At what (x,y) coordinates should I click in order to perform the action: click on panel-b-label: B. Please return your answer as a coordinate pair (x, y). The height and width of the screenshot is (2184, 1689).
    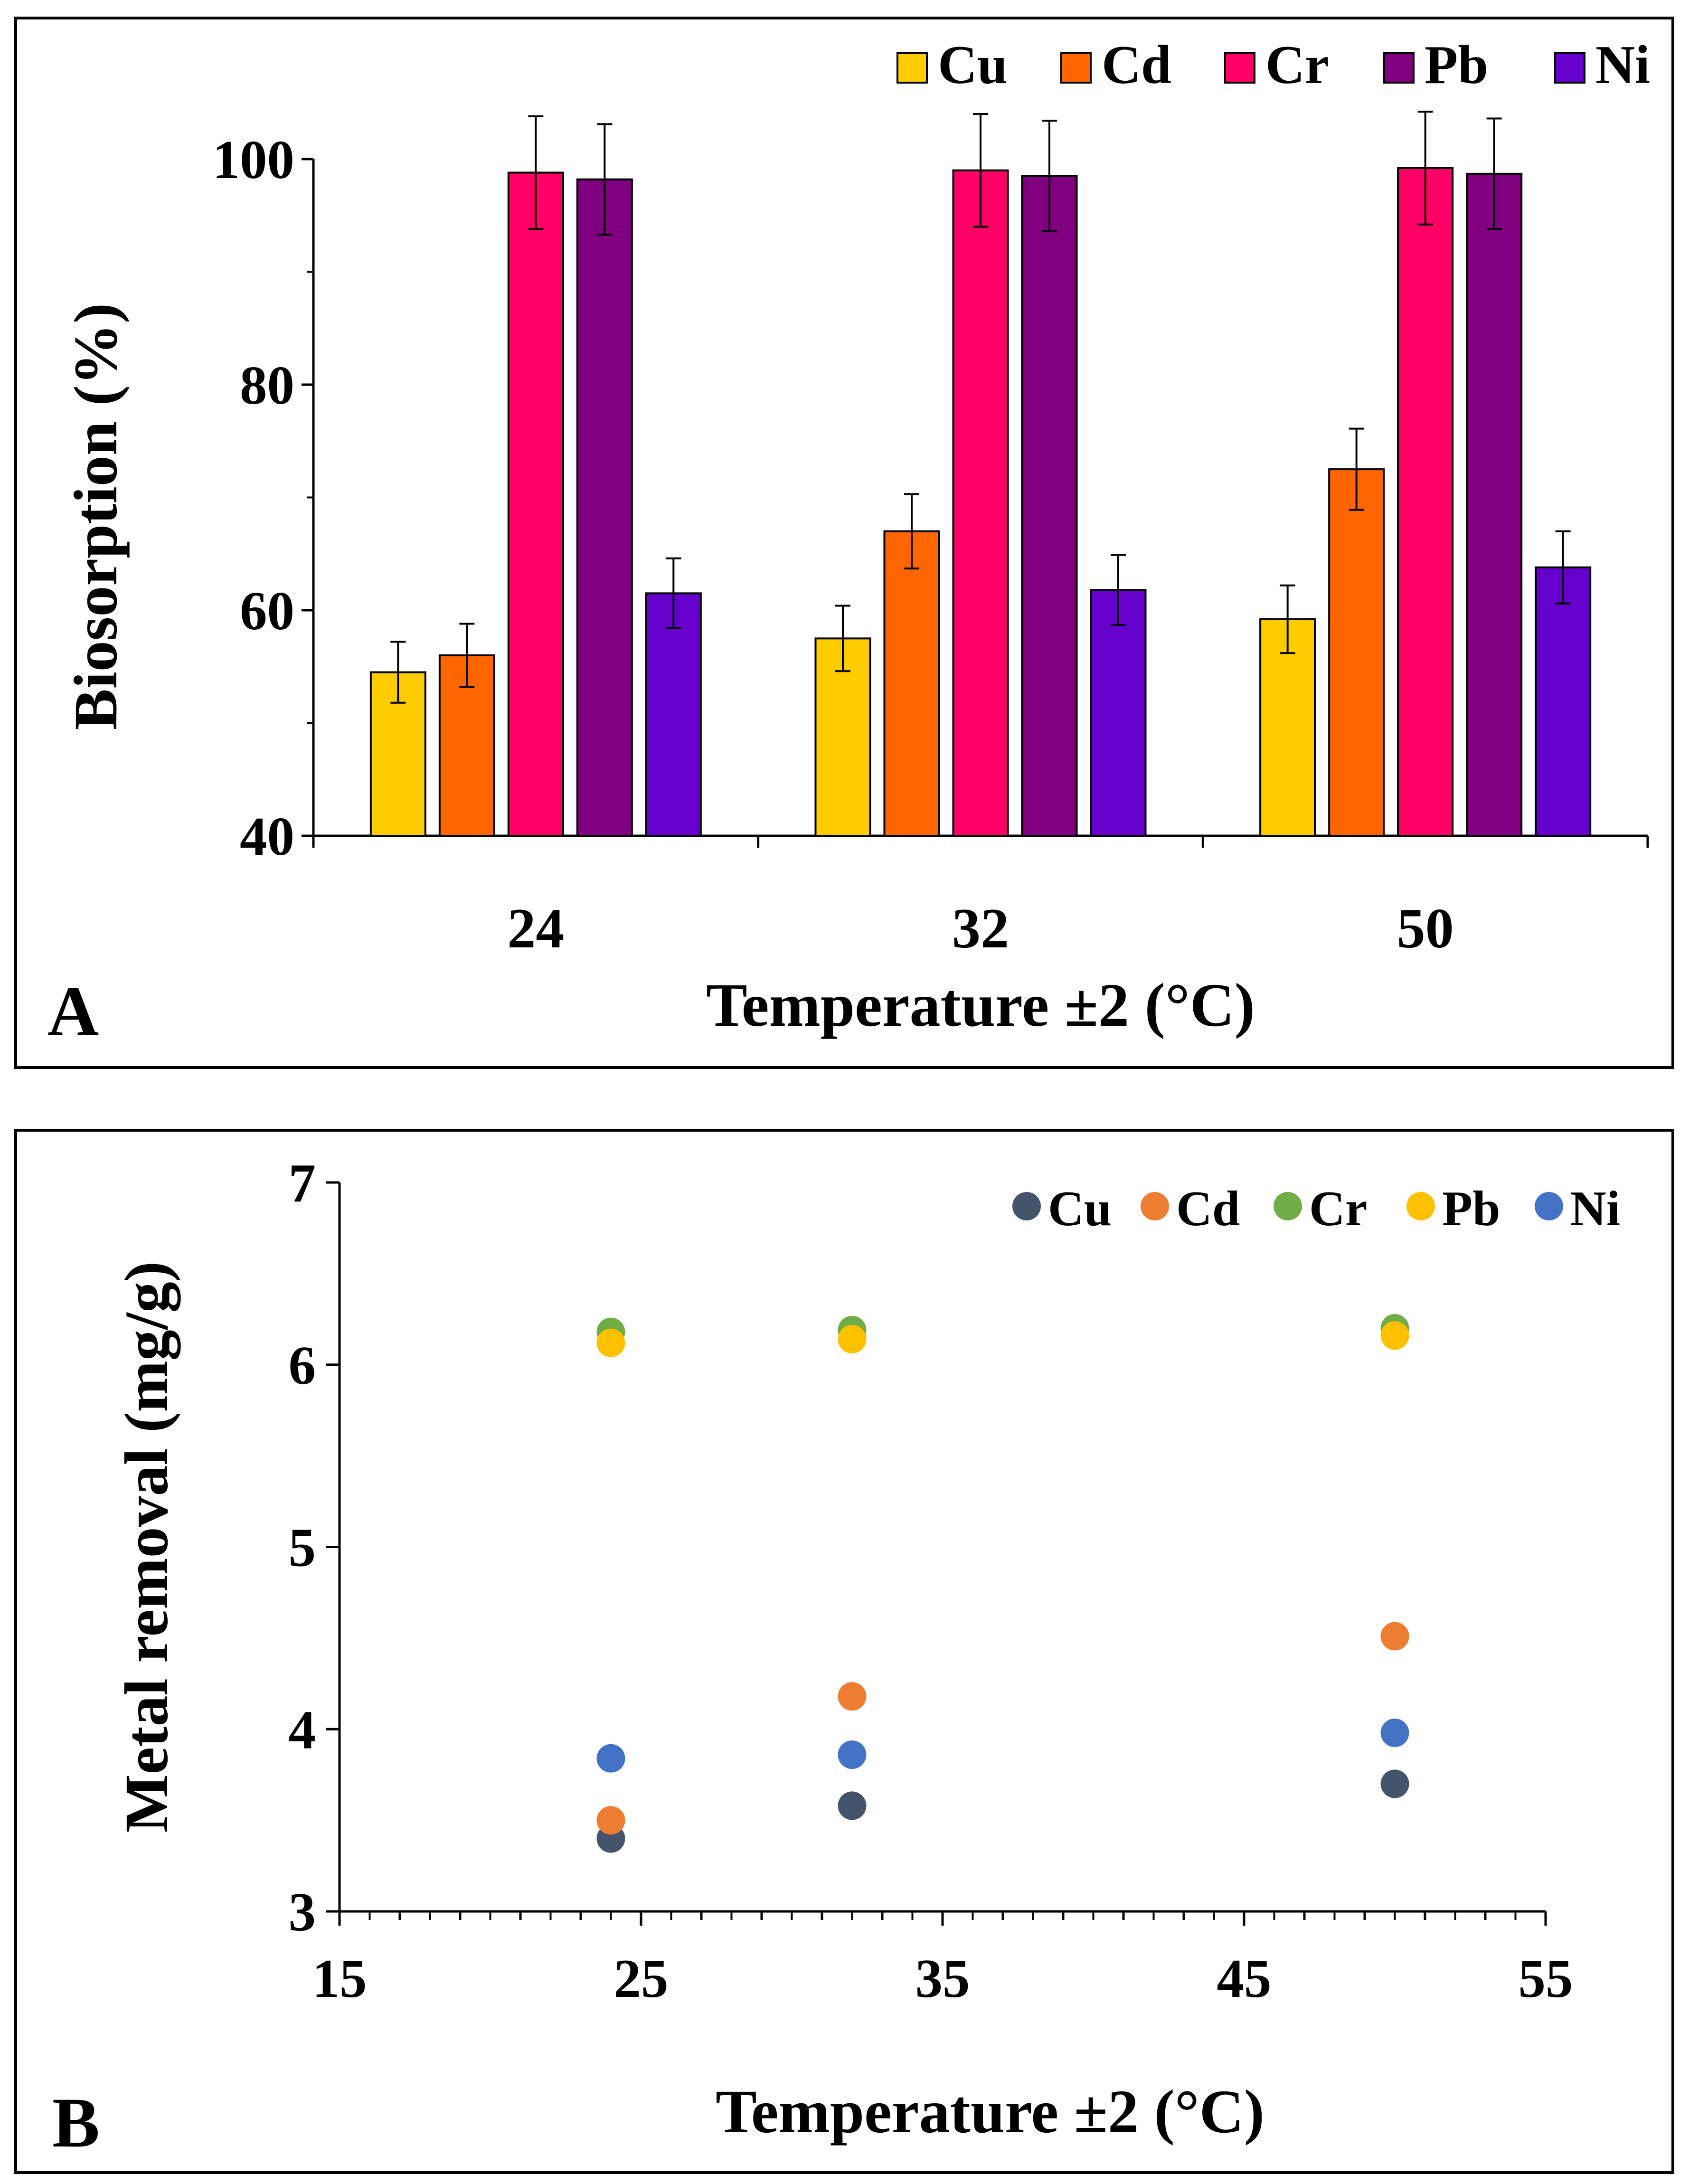
    Looking at the image, I should click on (76, 2122).